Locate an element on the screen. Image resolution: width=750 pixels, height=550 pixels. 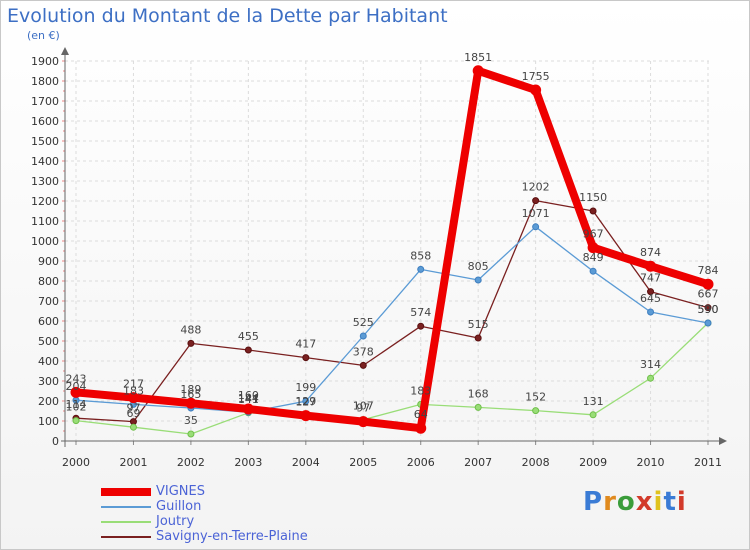
data-label: 160 is located at coordinates (248, 395).